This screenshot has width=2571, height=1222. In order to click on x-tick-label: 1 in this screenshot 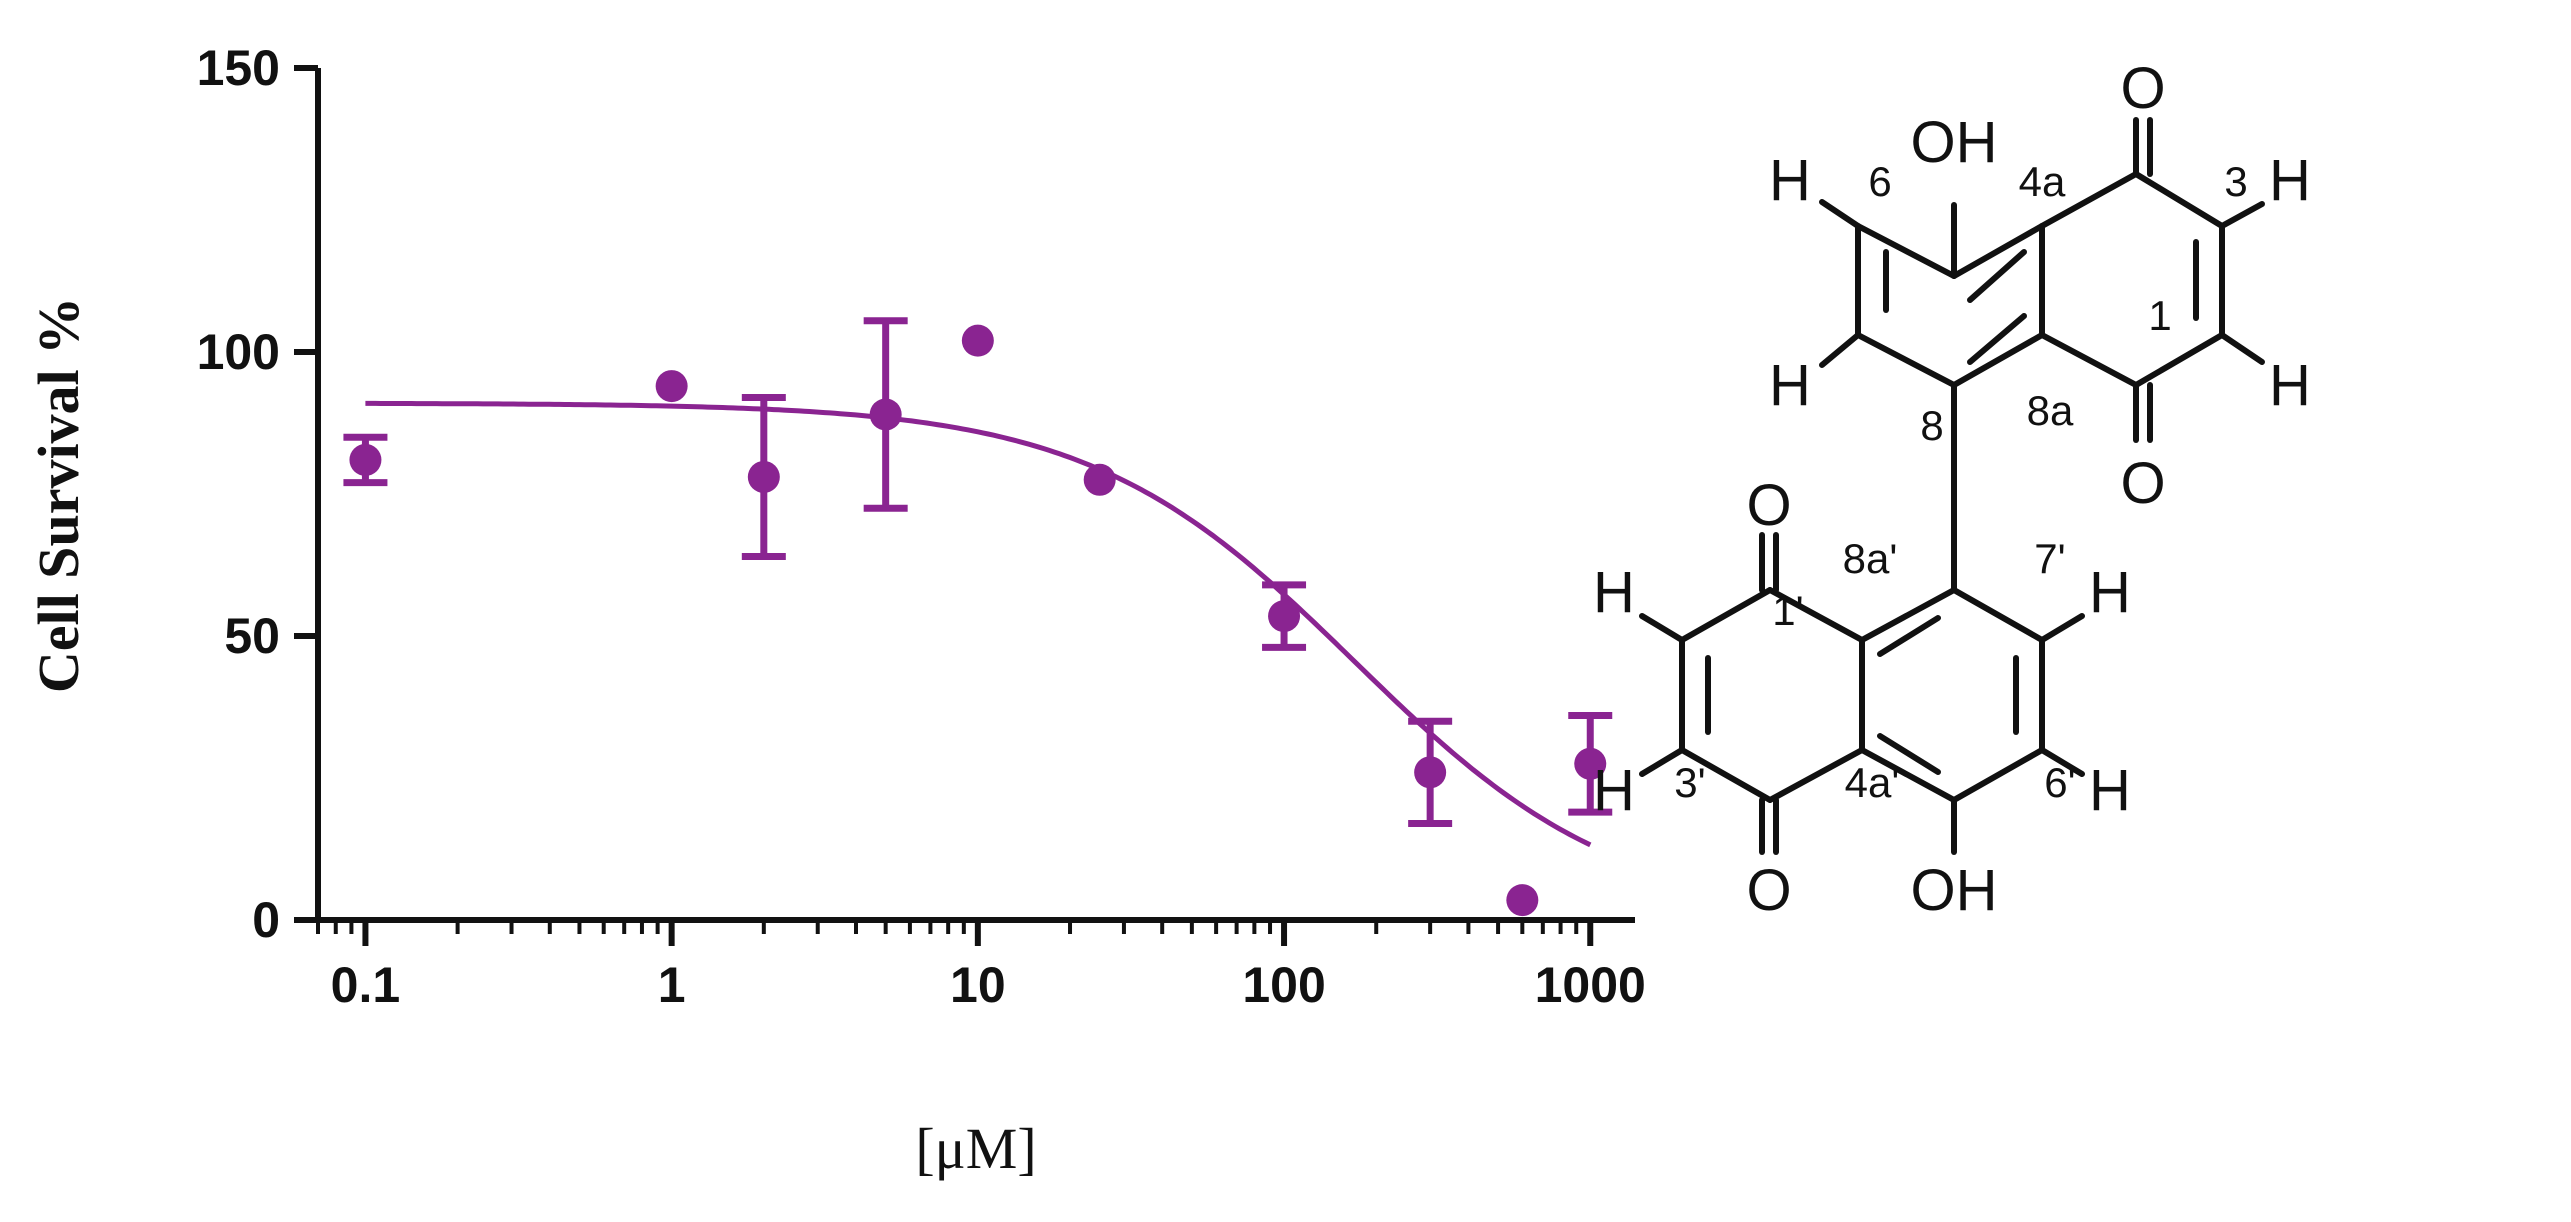, I will do `click(672, 985)`.